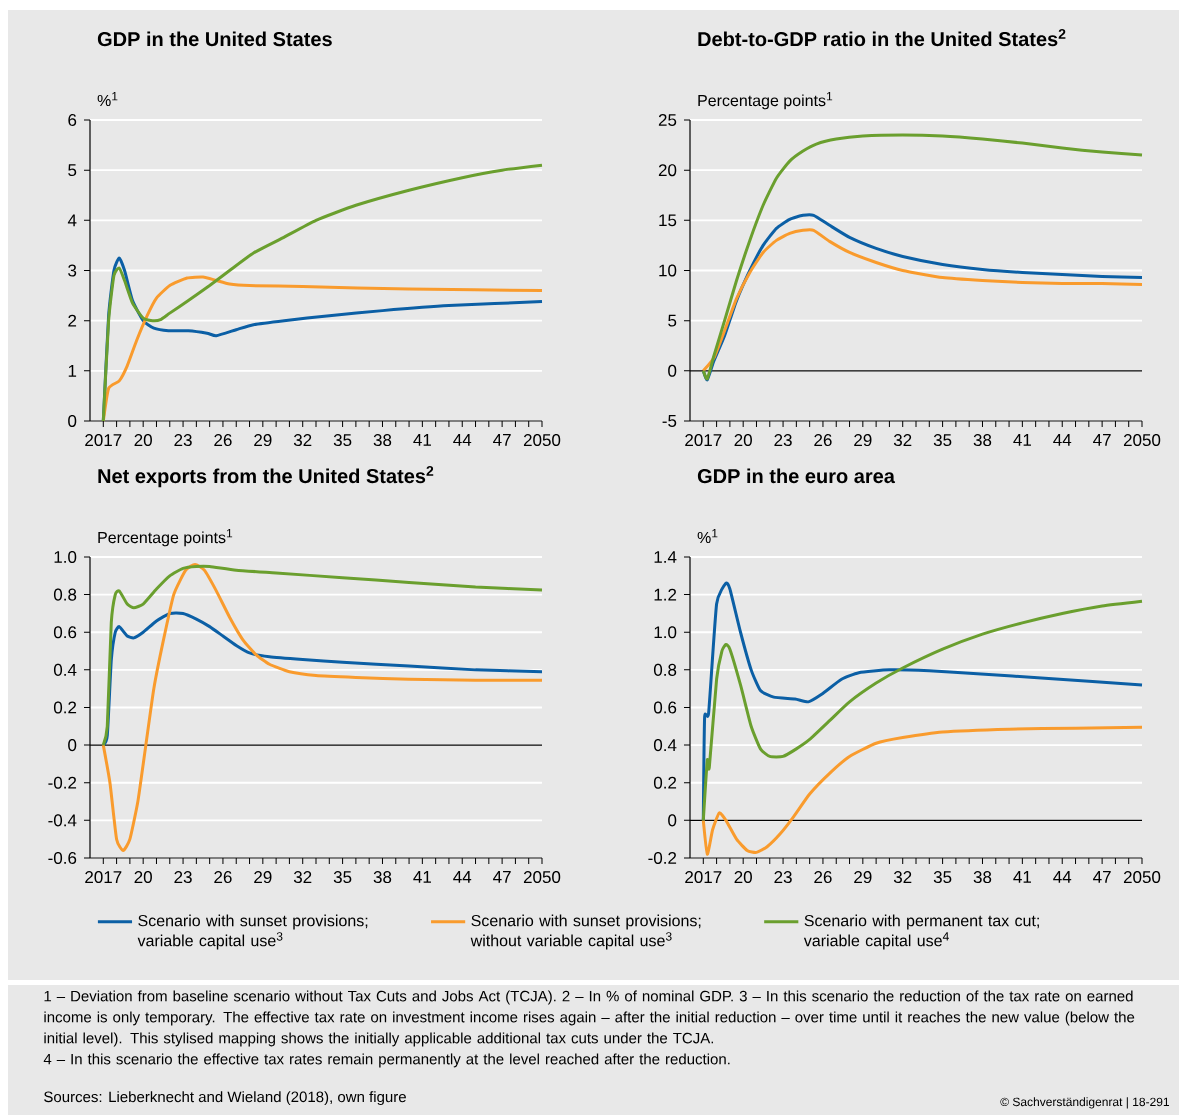  Describe the element at coordinates (668, 220) in the screenshot. I see `y-tick-label: 15` at that location.